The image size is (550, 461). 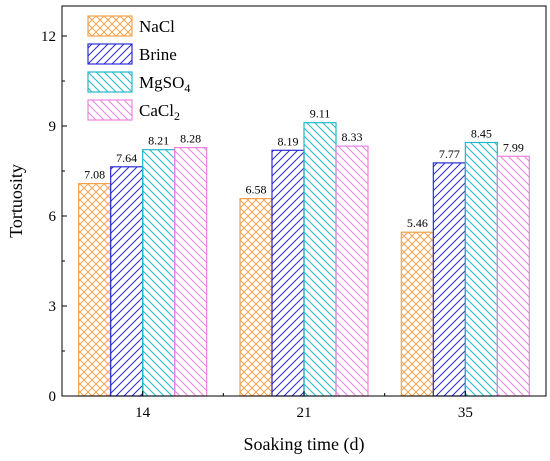 What do you see at coordinates (16, 201) in the screenshot?
I see `y-axis-title: Tortuosity` at bounding box center [16, 201].